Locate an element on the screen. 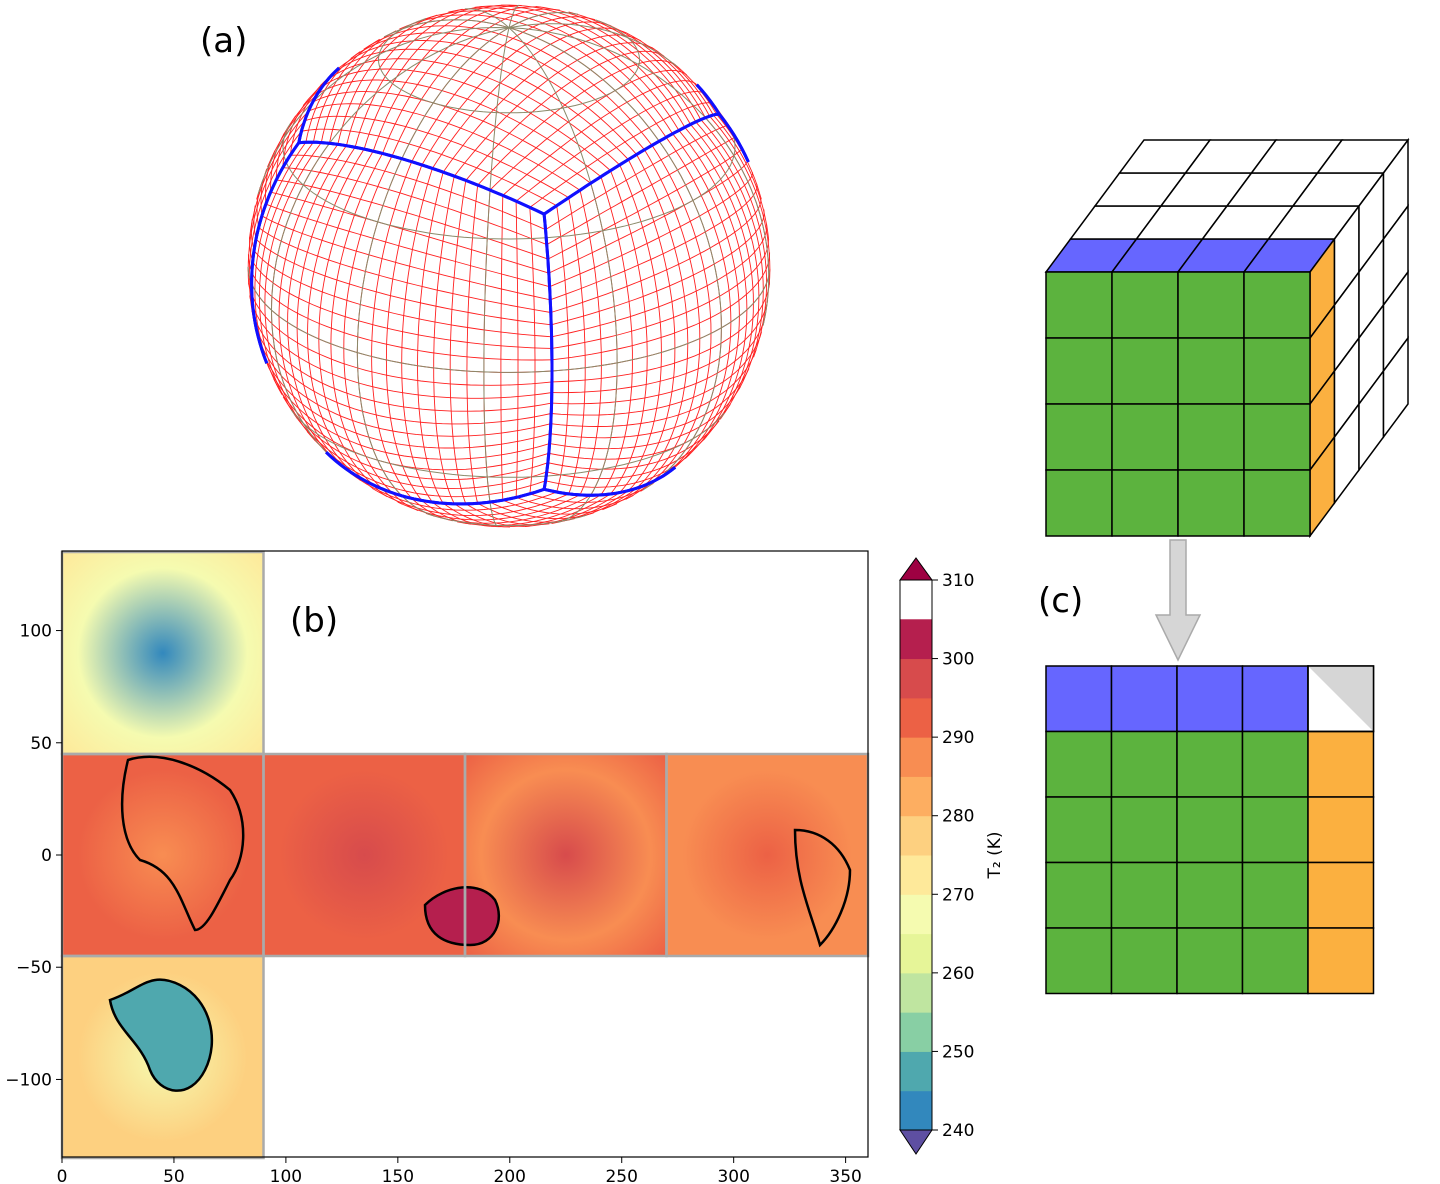  x-tick-label: 100 is located at coordinates (286, 1175).